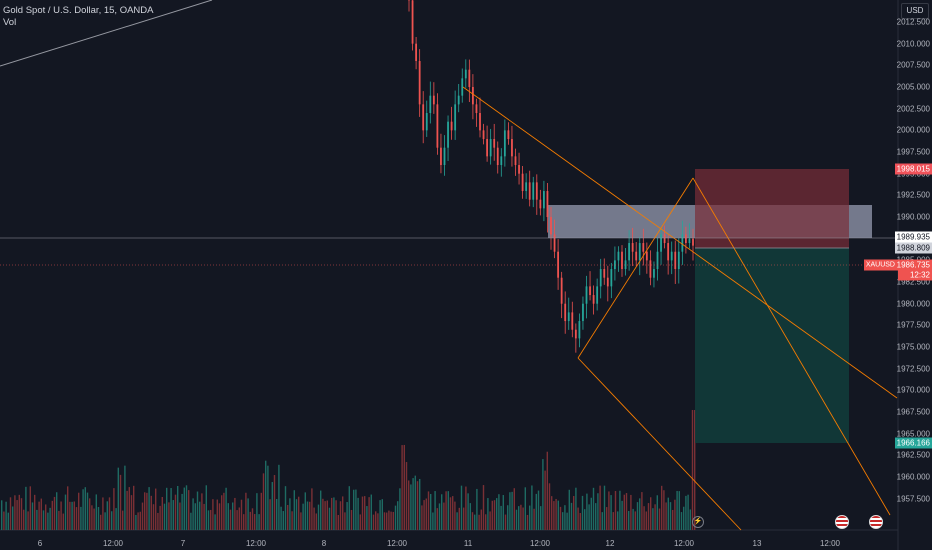 This screenshot has height=550, width=932. What do you see at coordinates (913, 44) in the screenshot?
I see `price-tick-label: 2010.000` at bounding box center [913, 44].